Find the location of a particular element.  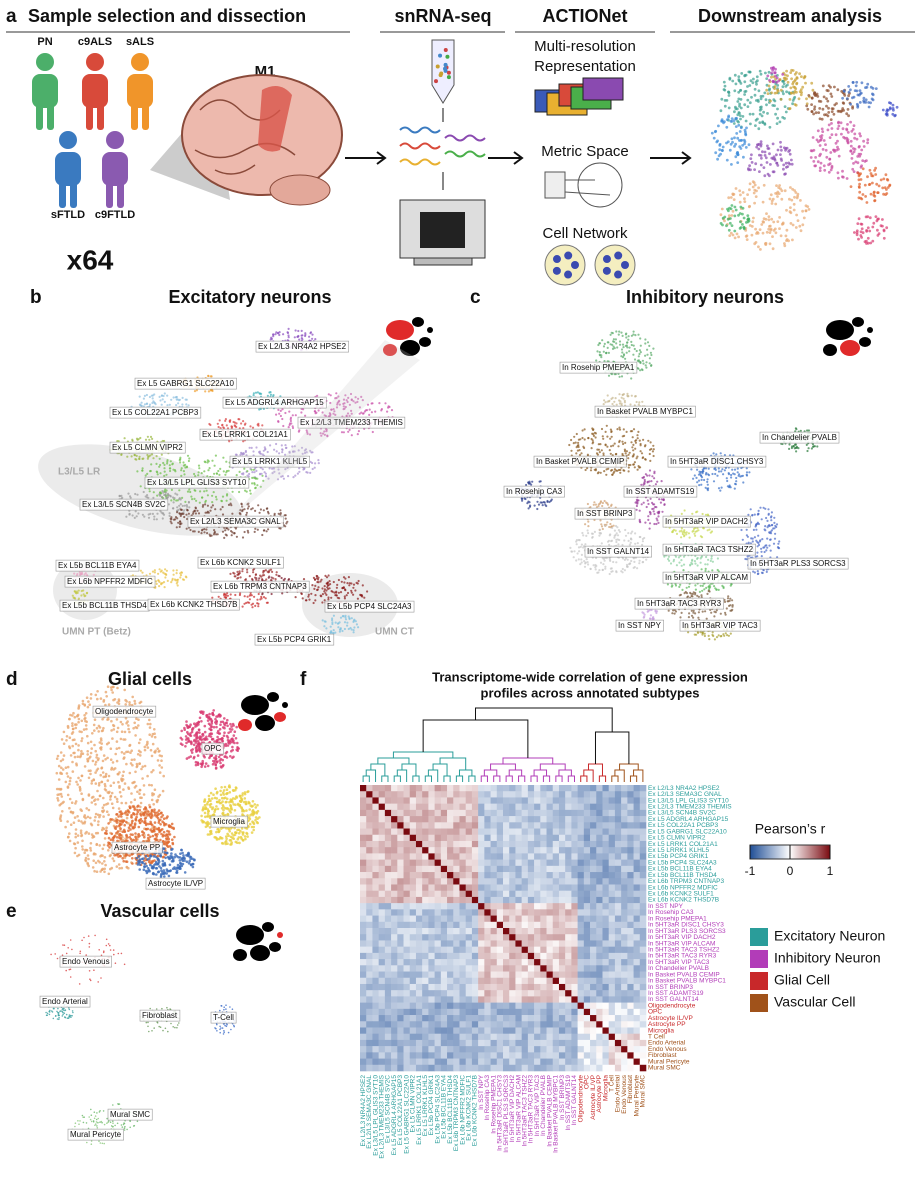

method-label: Cell Network is located at coordinates (585, 233).